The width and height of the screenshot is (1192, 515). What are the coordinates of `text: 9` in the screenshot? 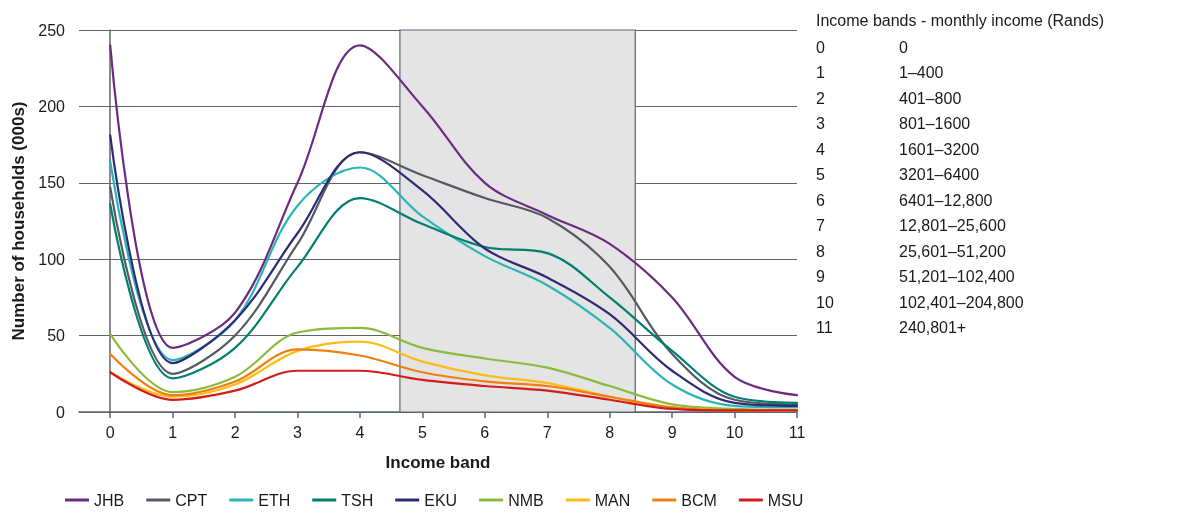 It's located at (820, 276).